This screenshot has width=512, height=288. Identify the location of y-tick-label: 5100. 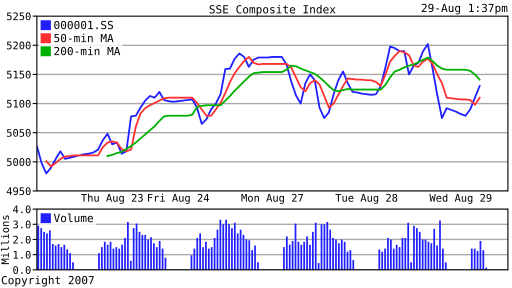
(18, 104).